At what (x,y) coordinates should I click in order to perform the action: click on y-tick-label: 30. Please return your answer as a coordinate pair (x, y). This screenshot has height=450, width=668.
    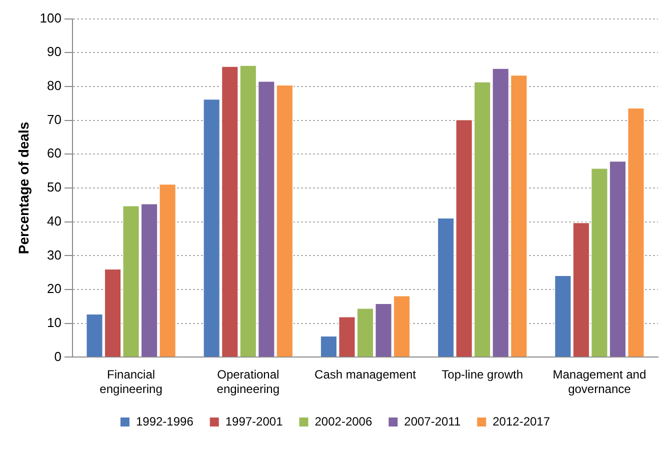
    Looking at the image, I should click on (54, 254).